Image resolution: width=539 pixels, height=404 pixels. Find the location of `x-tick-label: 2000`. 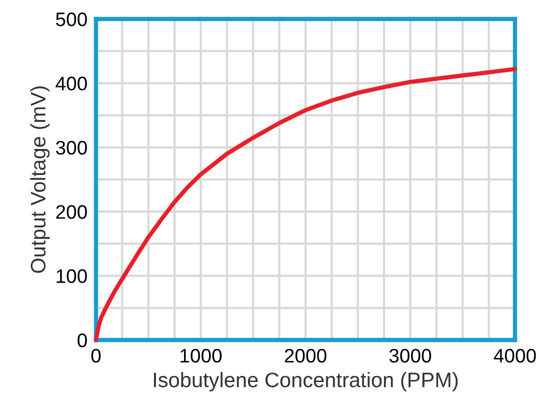

x-tick-label: 2000 is located at coordinates (305, 355).